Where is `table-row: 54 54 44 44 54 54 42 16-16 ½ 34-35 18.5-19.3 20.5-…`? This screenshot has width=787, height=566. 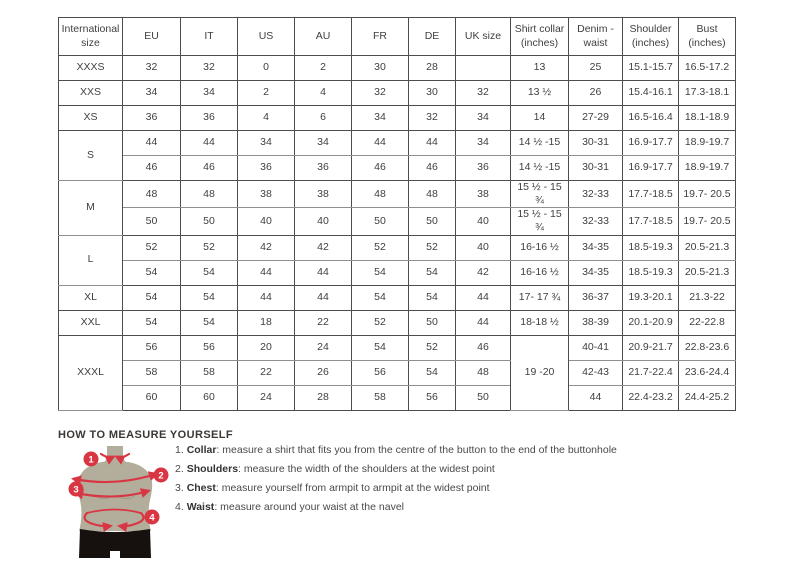 table-row: 54 54 44 44 54 54 42 16-16 ½ 34-35 18.5-19.3 20.5-… is located at coordinates (397, 272).